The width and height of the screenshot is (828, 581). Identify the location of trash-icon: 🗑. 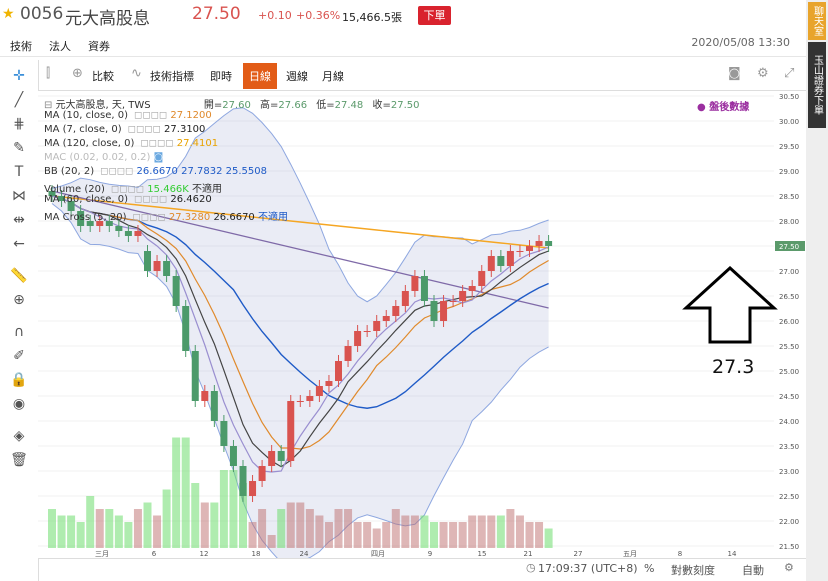
(19, 460).